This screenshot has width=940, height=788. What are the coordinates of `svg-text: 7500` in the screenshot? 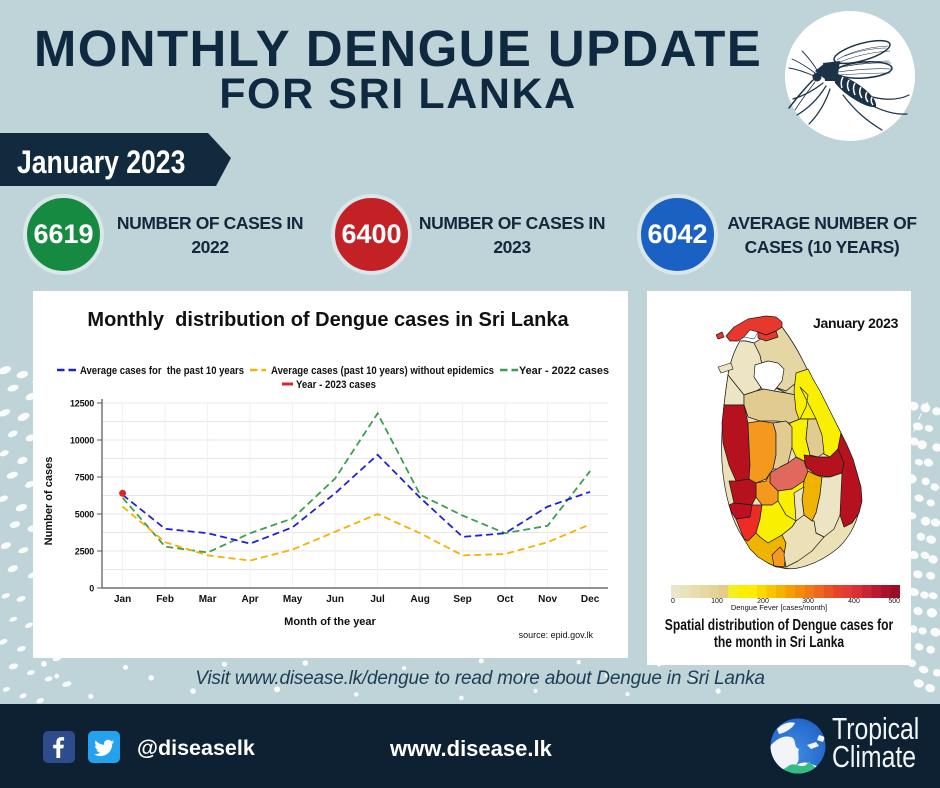 It's located at (84, 478).